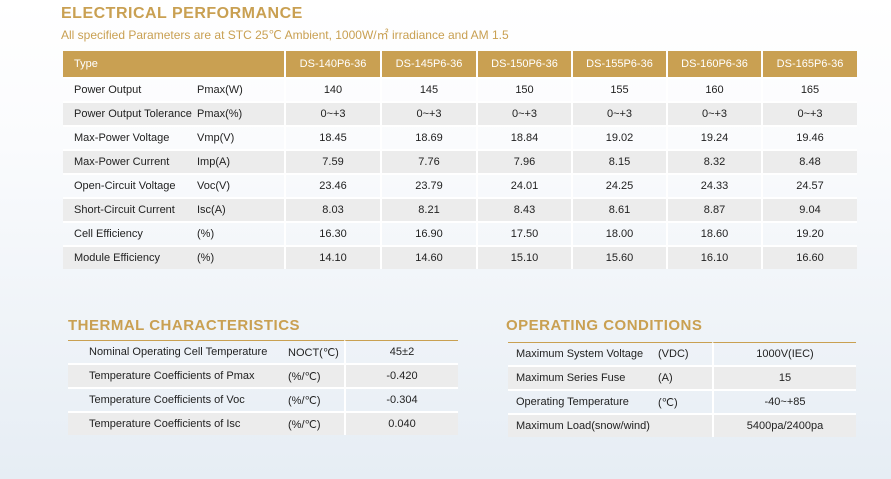 The width and height of the screenshot is (891, 479). Describe the element at coordinates (523, 137) in the screenshot. I see `param-value: 18.84` at that location.